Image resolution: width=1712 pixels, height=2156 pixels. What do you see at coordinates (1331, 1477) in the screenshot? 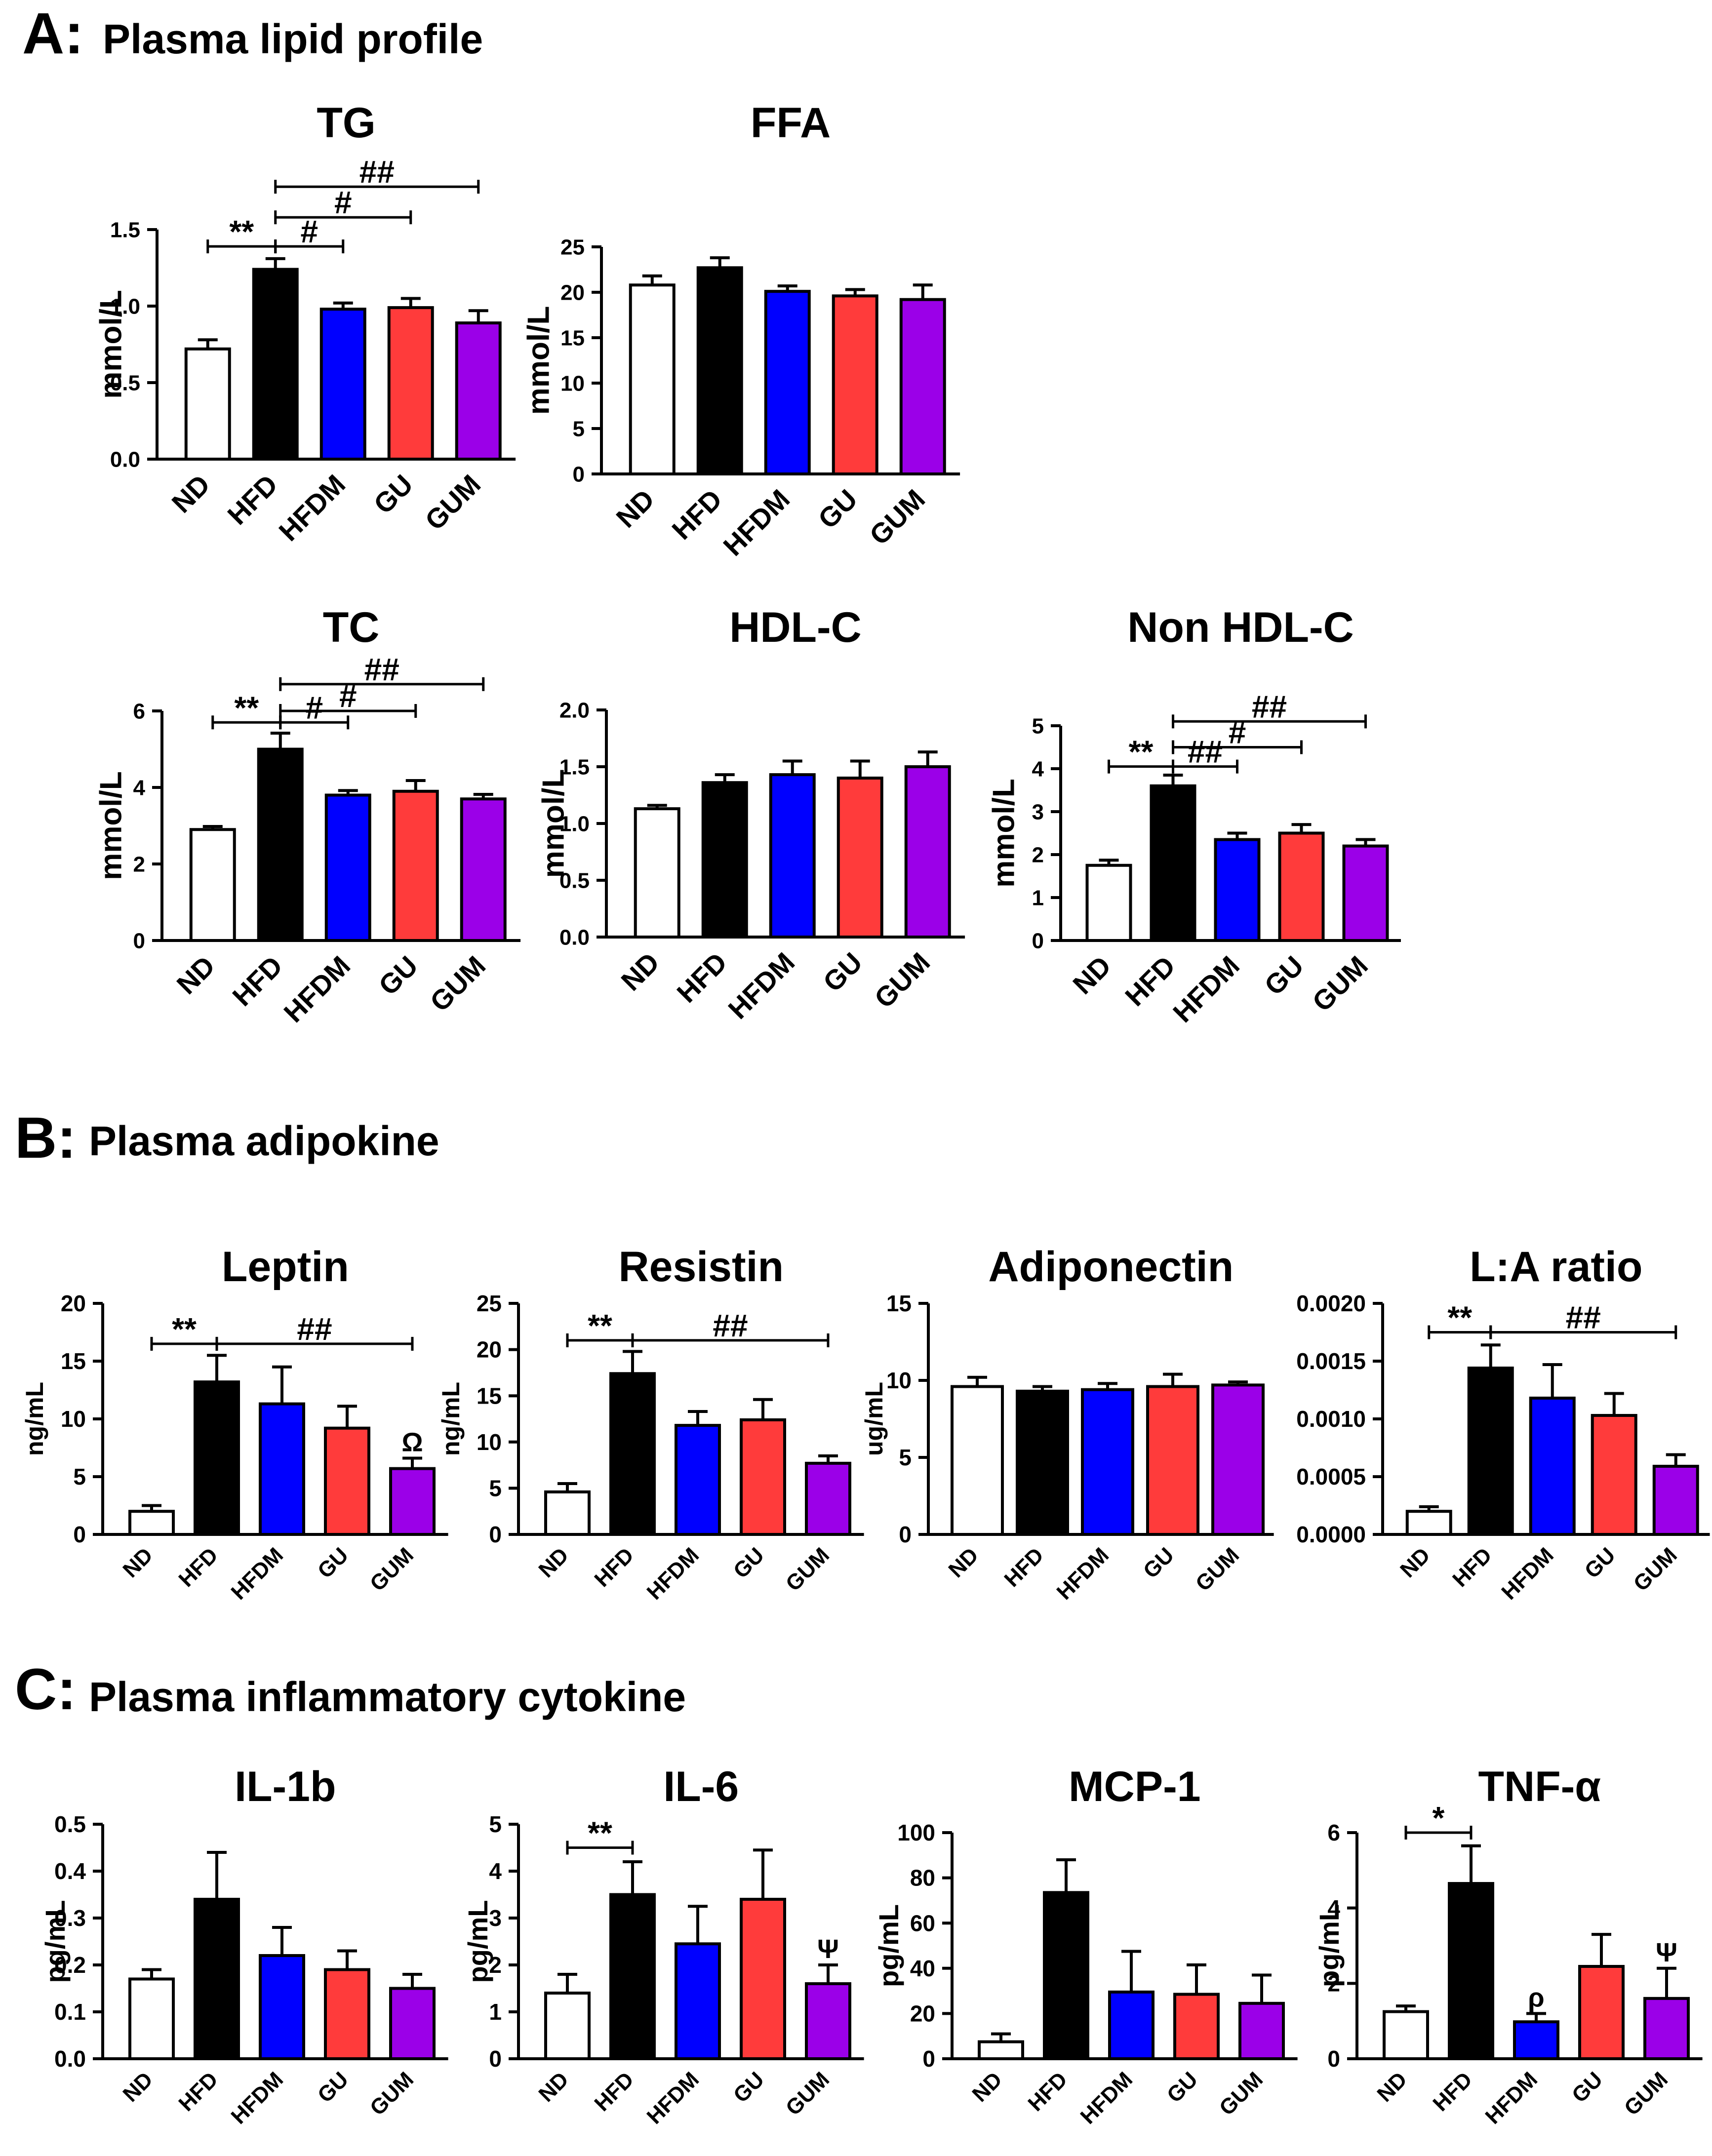
I see `laratio-y-tick-label: 0.0005` at bounding box center [1331, 1477].